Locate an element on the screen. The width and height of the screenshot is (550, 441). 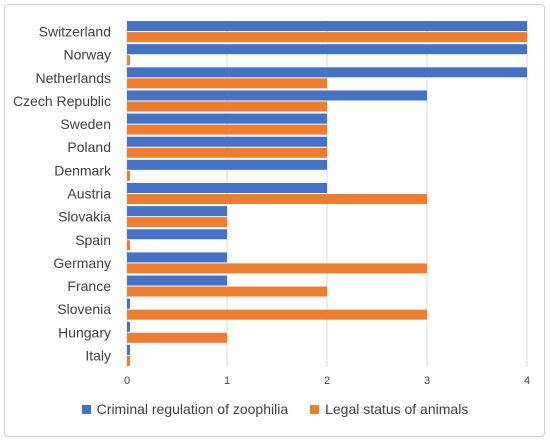
category-label: Czech Republic is located at coordinates (62, 101).